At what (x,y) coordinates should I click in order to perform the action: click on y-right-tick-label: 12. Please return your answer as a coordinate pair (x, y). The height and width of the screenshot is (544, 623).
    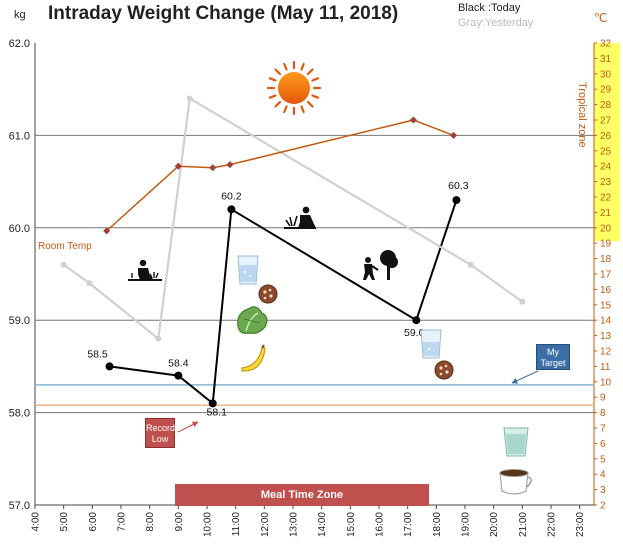
    Looking at the image, I should click on (606, 352).